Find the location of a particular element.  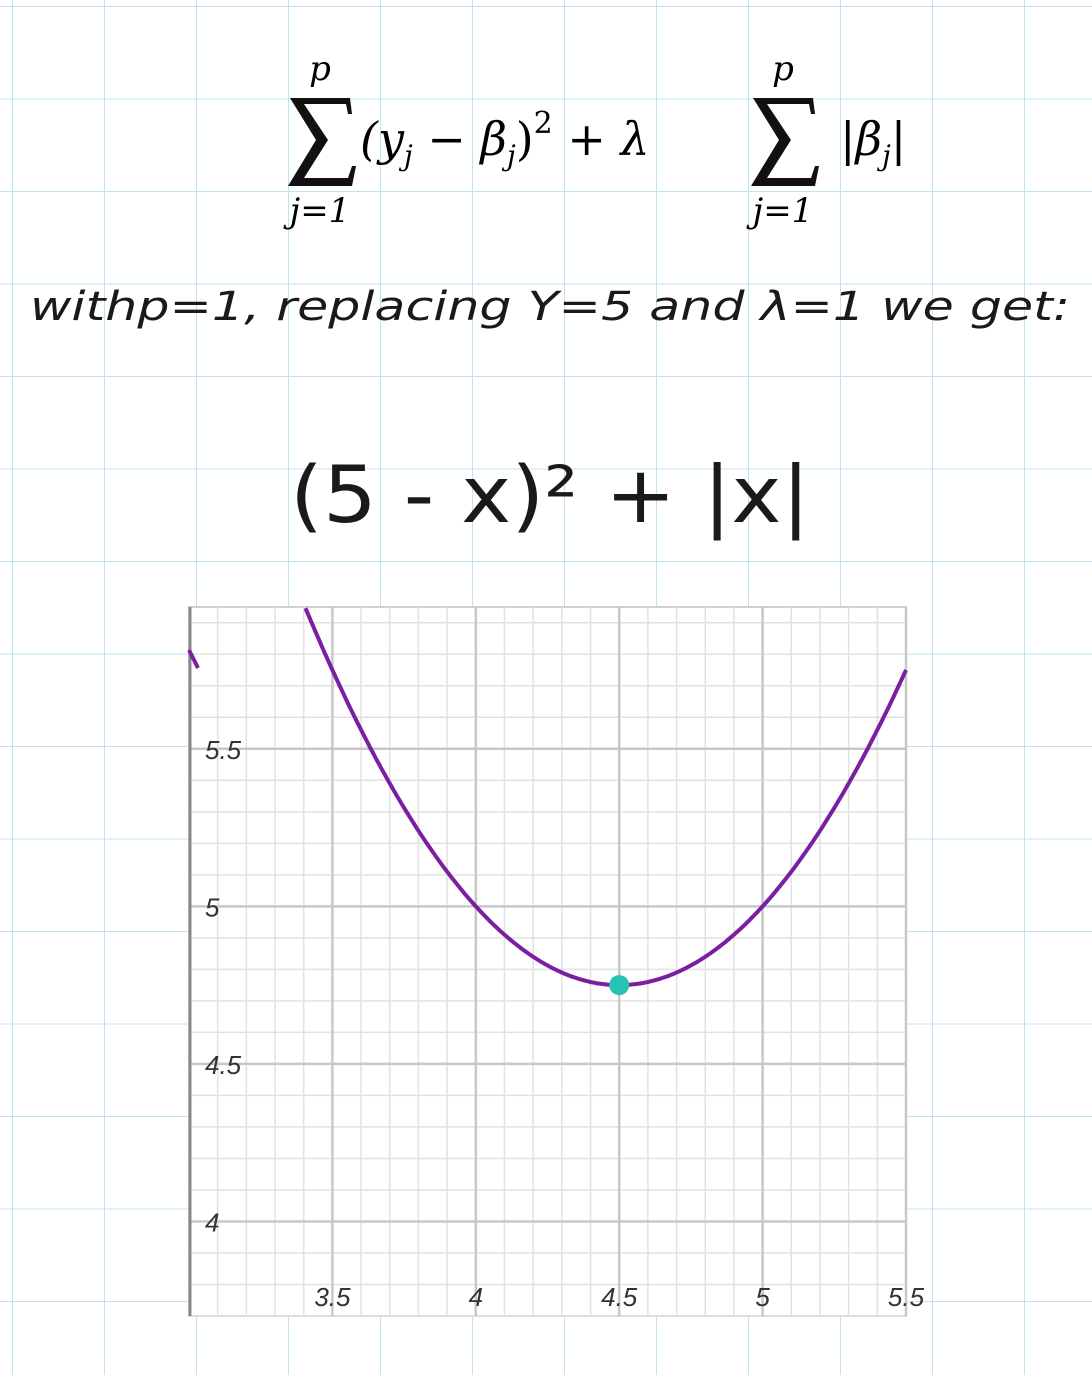

minimum-point is located at coordinates (619, 985).